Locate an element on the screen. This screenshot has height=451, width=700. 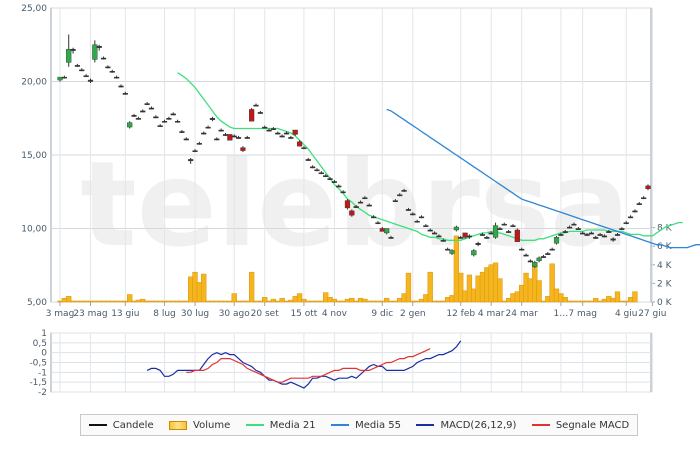
macd-y-tick-label: 1 is located at coordinates (44, 334).